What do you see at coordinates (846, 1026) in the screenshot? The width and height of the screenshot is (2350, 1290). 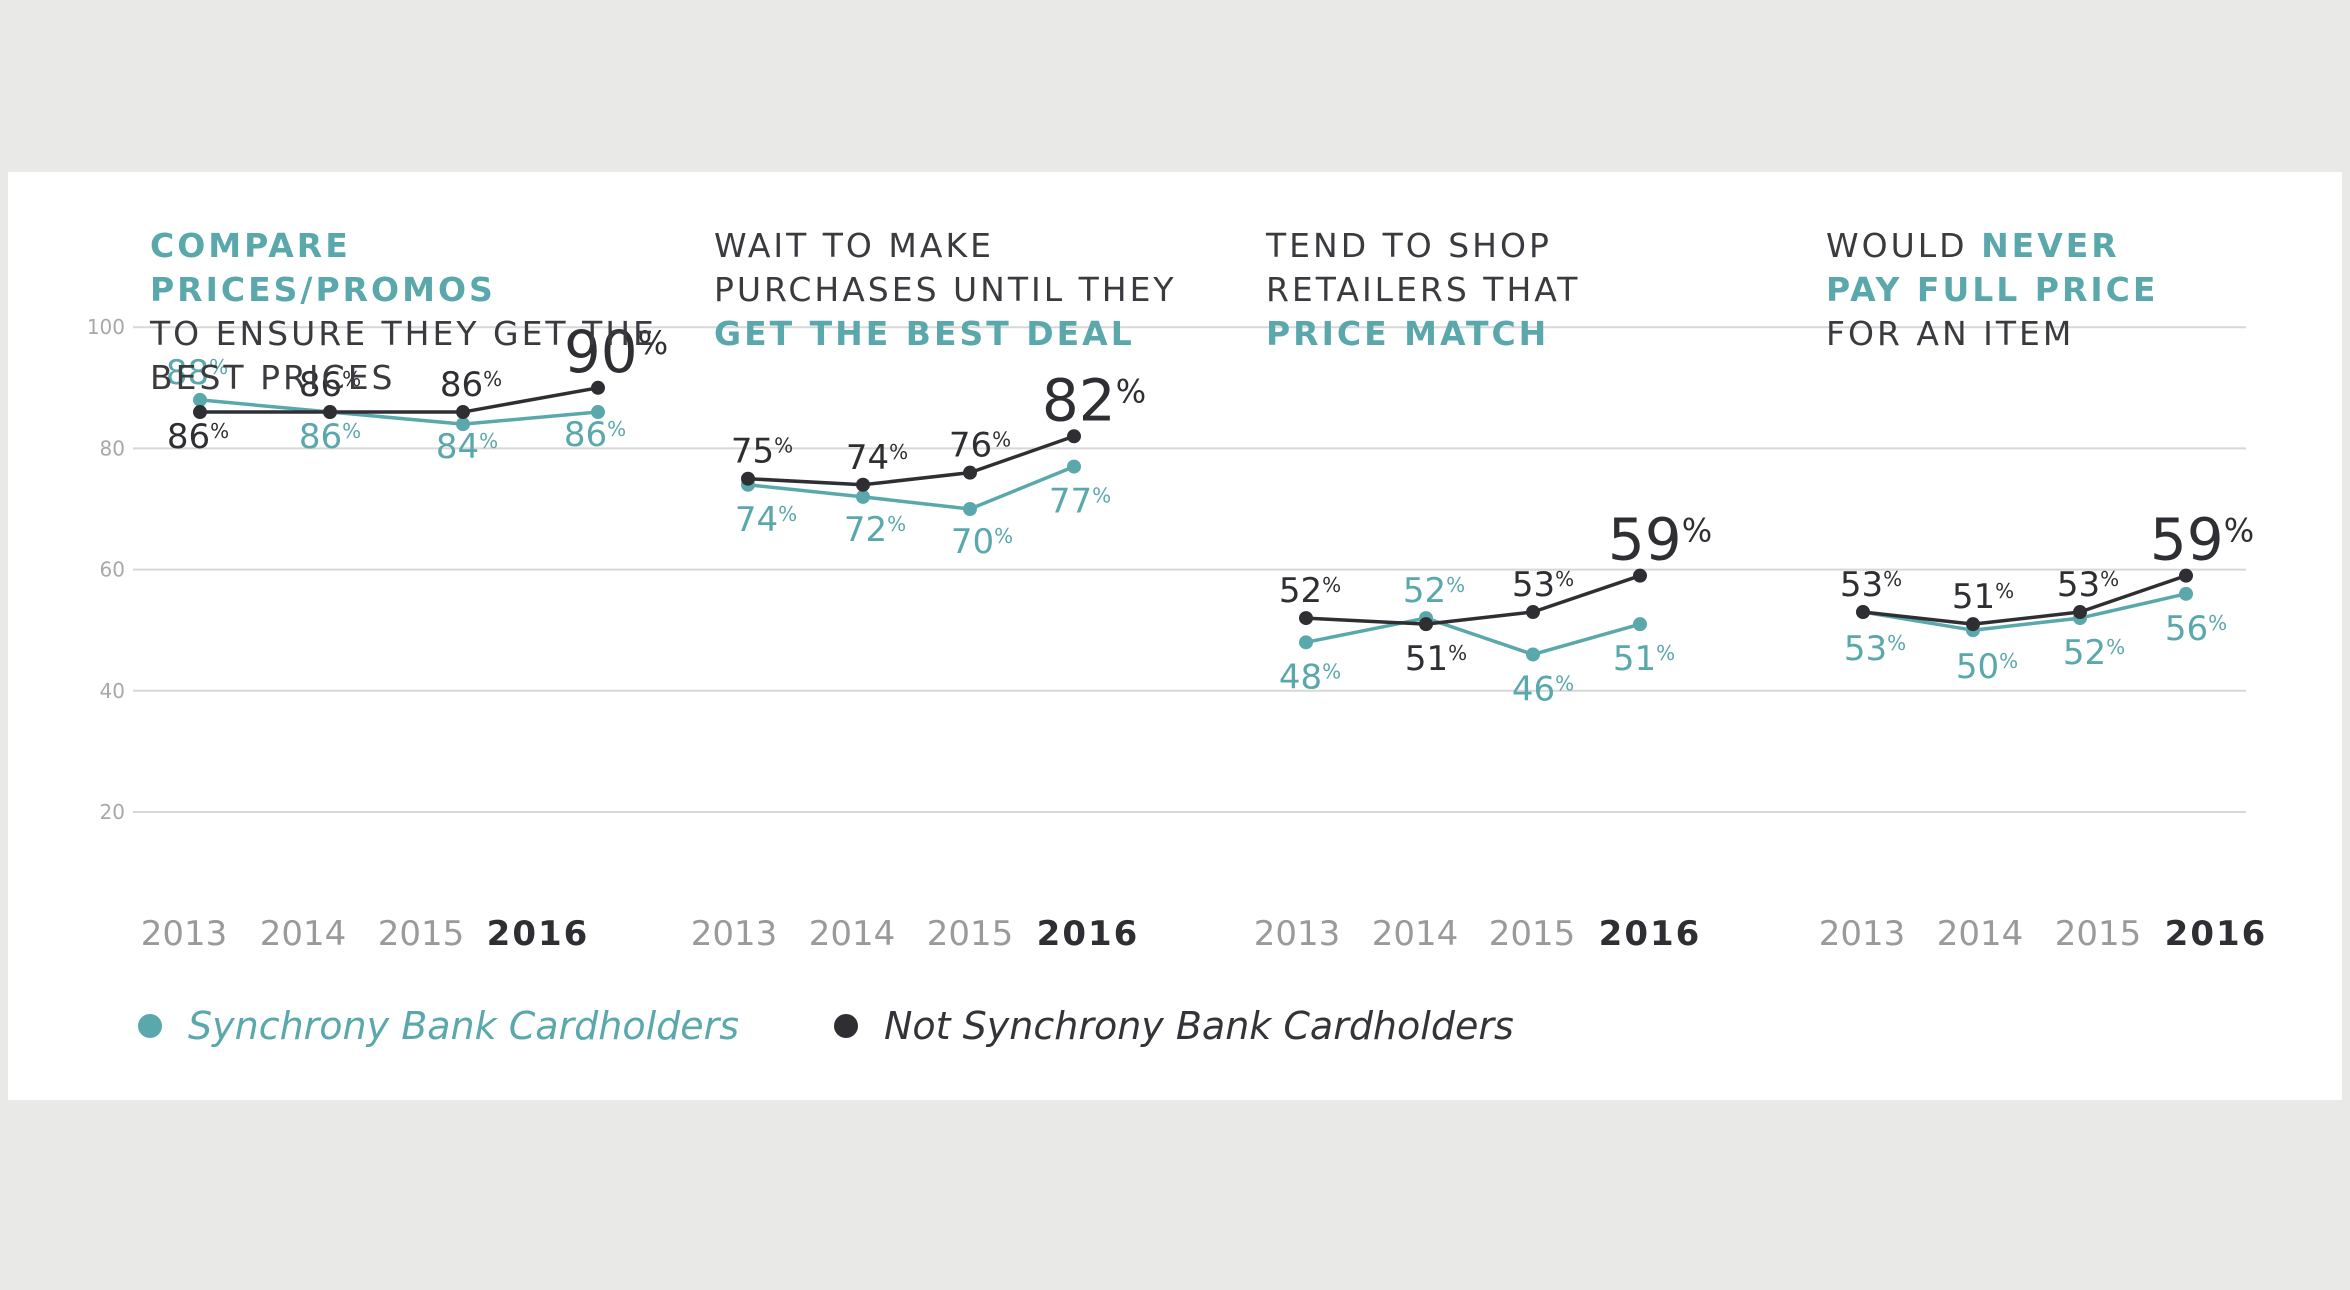 I see `legend-dot-dark-icon` at bounding box center [846, 1026].